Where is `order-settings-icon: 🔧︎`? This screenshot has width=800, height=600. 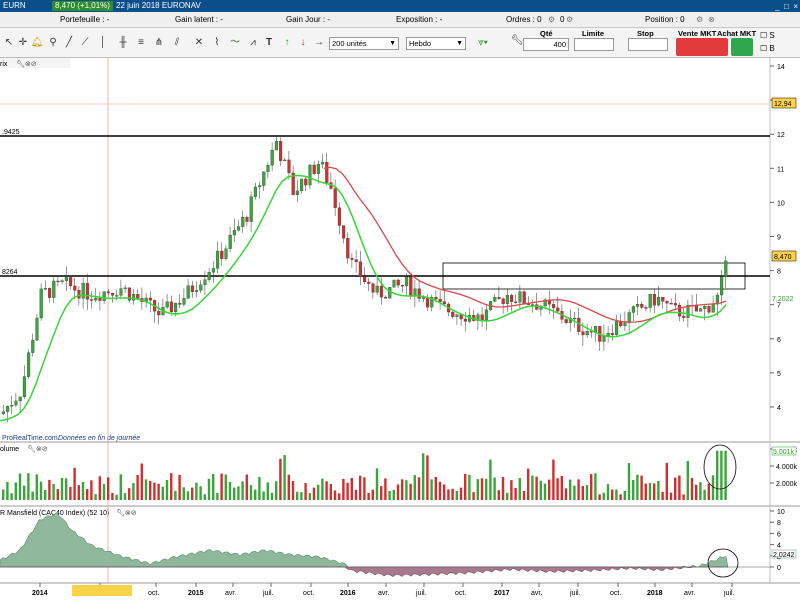
order-settings-icon: 🔧︎ is located at coordinates (517, 40).